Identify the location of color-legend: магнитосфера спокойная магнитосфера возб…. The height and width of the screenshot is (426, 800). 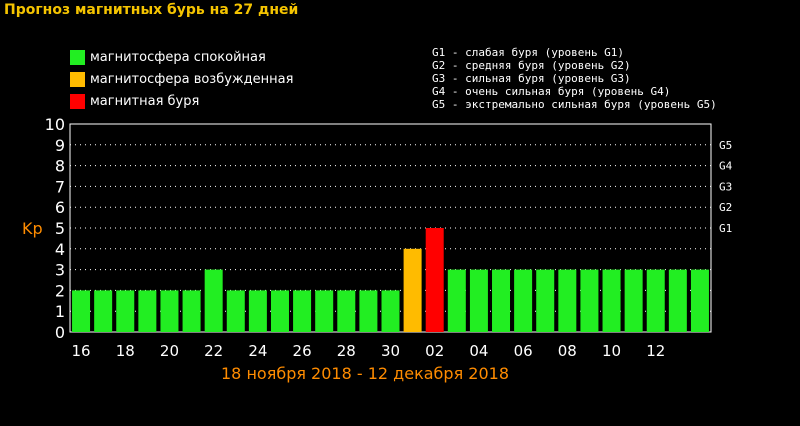
(181, 79).